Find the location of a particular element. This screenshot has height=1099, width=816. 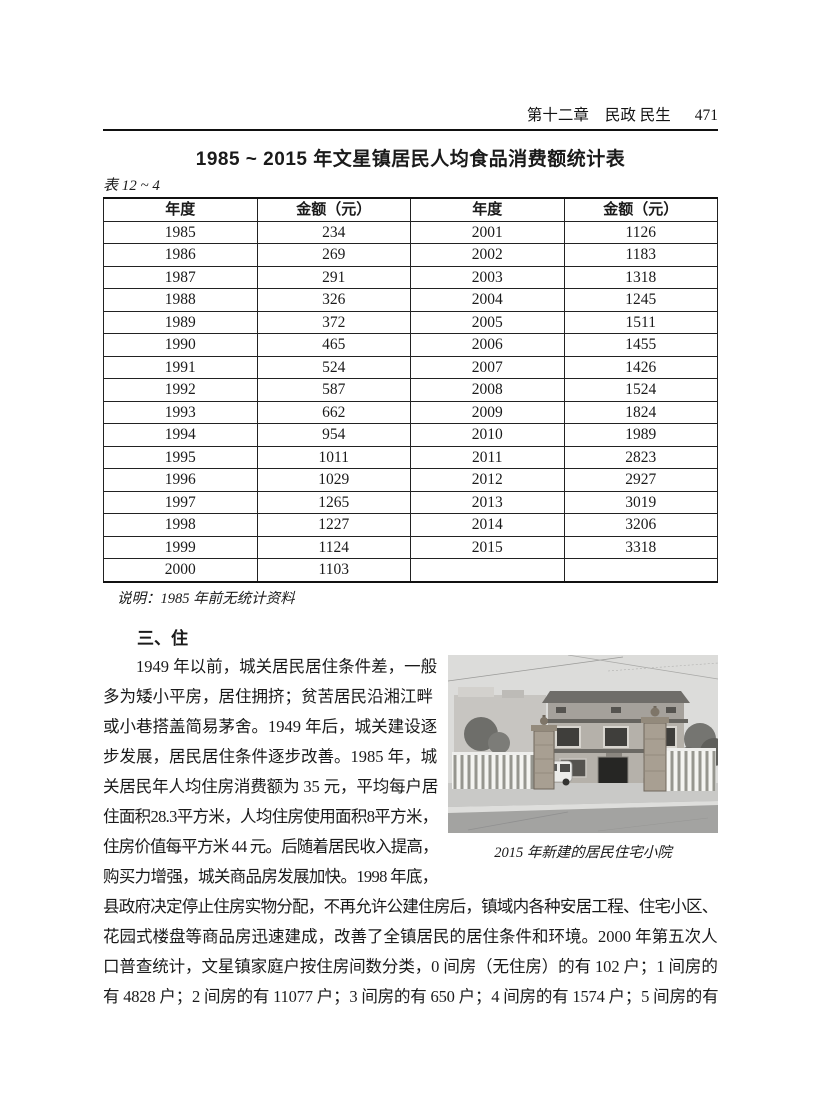

table-cell: 1999 is located at coordinates (180, 547).